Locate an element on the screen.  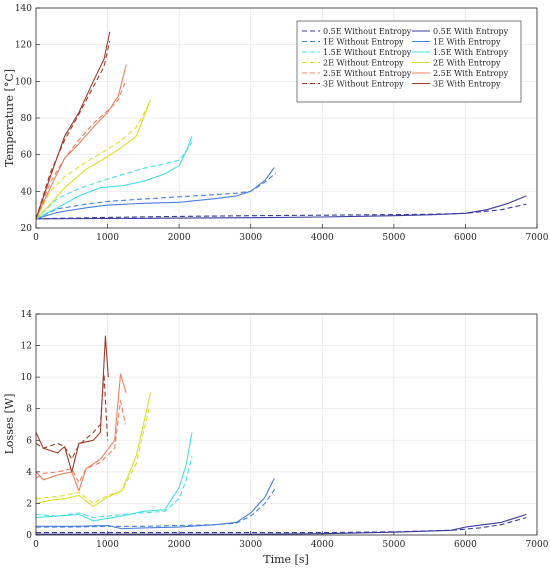
y-axis-label: Losses [W] is located at coordinates (9, 424).